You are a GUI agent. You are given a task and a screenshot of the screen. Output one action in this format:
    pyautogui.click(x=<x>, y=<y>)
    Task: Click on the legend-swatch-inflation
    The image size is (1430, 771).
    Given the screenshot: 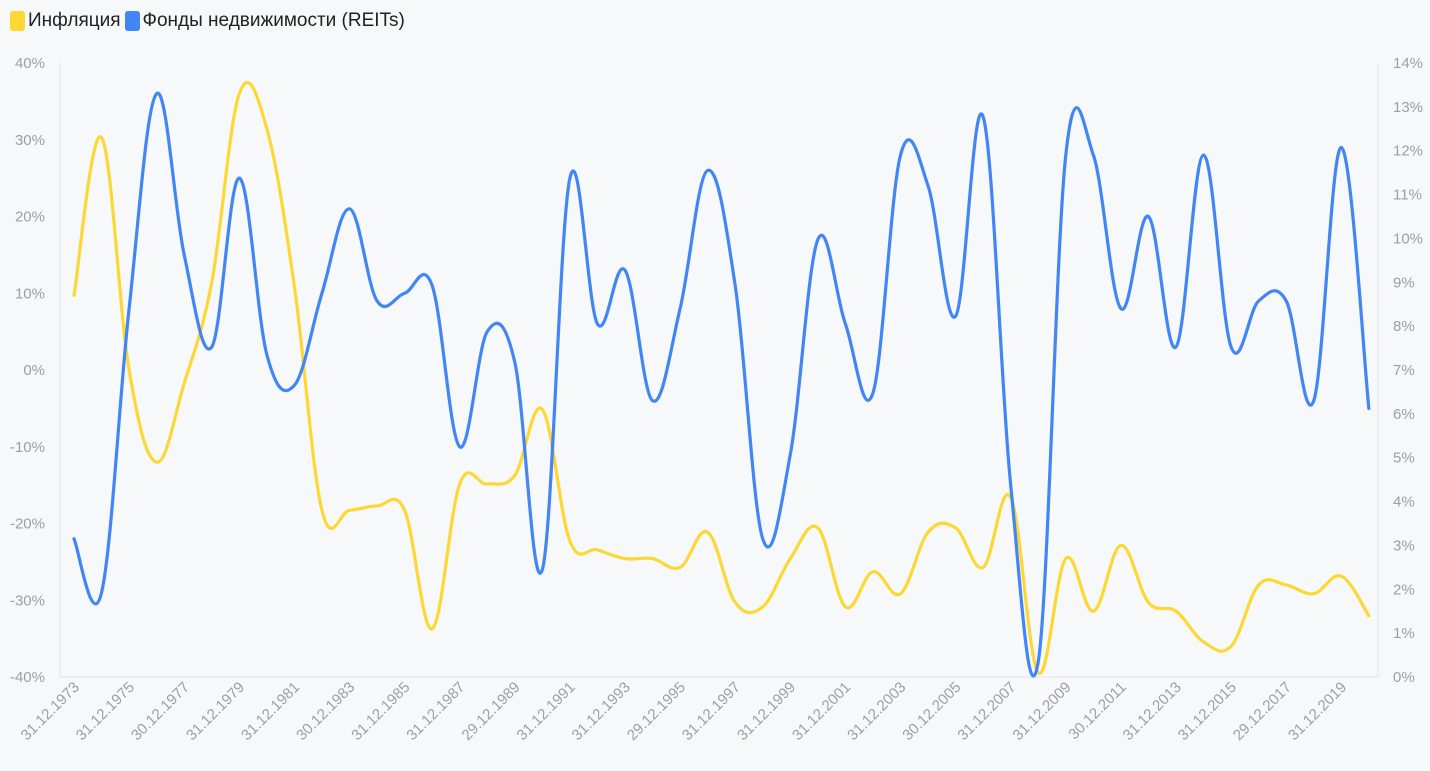 What is the action you would take?
    pyautogui.click(x=17, y=21)
    